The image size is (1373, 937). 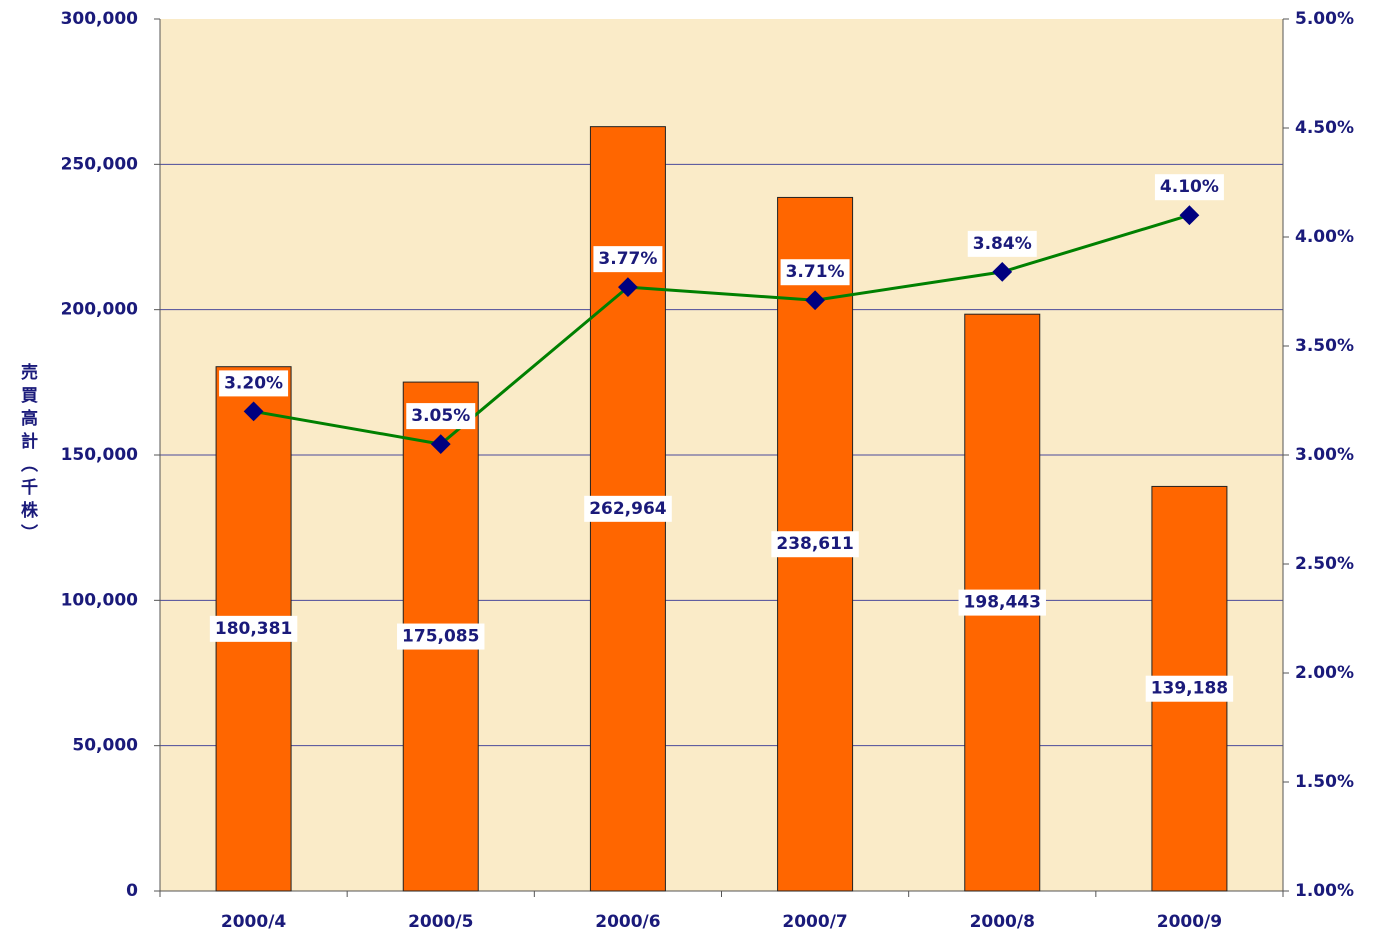 I want to click on y-axis-label: 売買高計（千株）, so click(x=27, y=454).